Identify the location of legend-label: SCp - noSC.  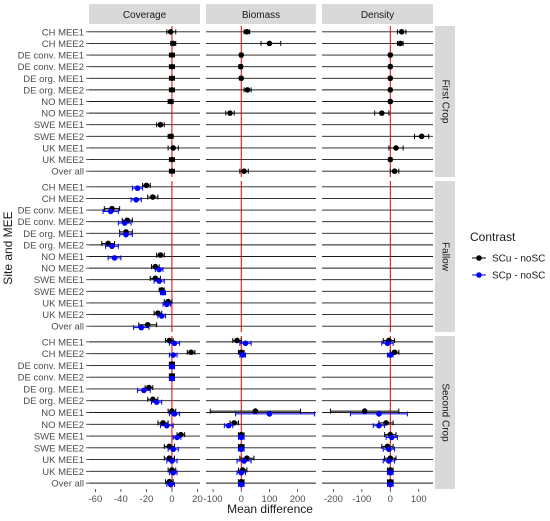
(518, 276).